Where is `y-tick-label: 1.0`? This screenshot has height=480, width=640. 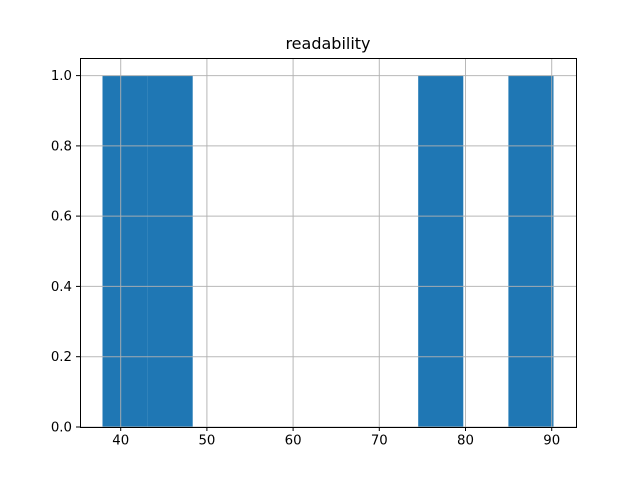 y-tick-label: 1.0 is located at coordinates (61, 76).